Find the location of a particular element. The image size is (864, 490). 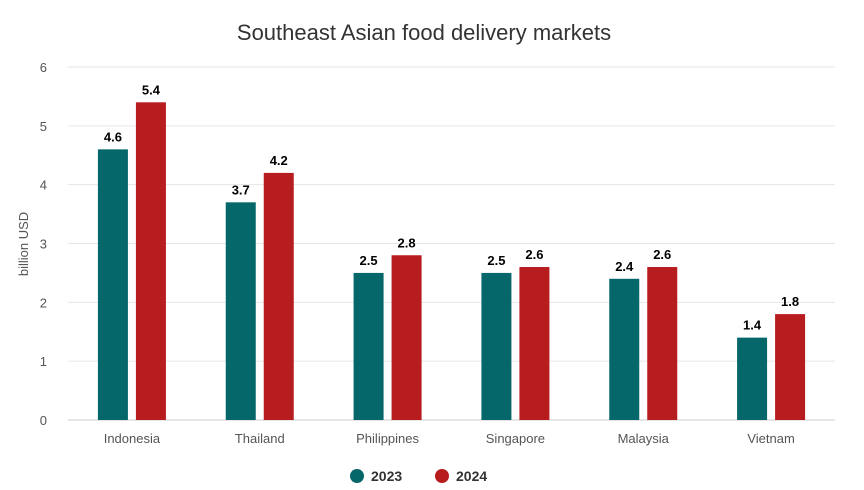

legend-item-2024: 2024 is located at coordinates (461, 476).